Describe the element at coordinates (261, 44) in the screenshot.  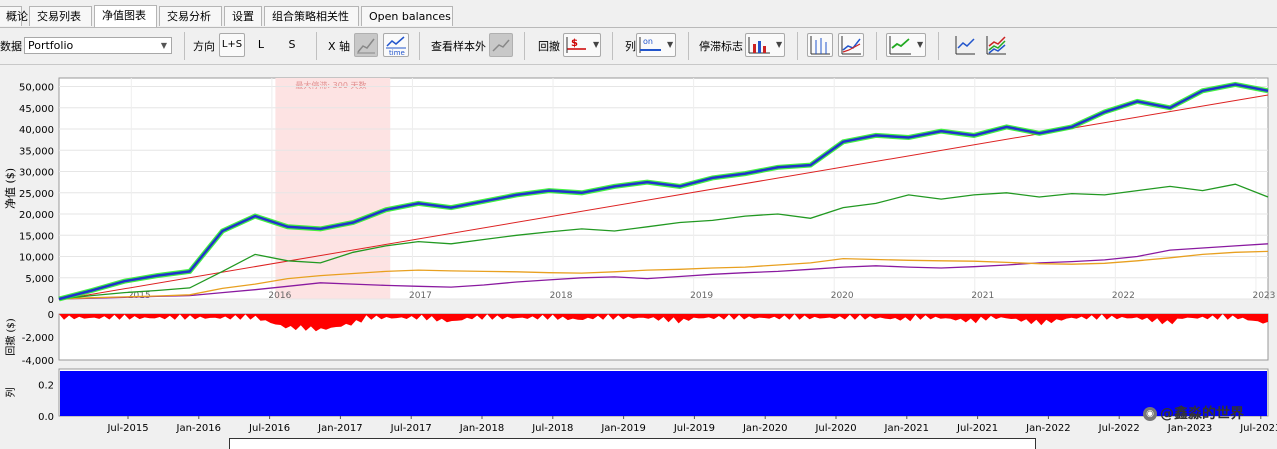
I see `direction-long-button: L` at that location.